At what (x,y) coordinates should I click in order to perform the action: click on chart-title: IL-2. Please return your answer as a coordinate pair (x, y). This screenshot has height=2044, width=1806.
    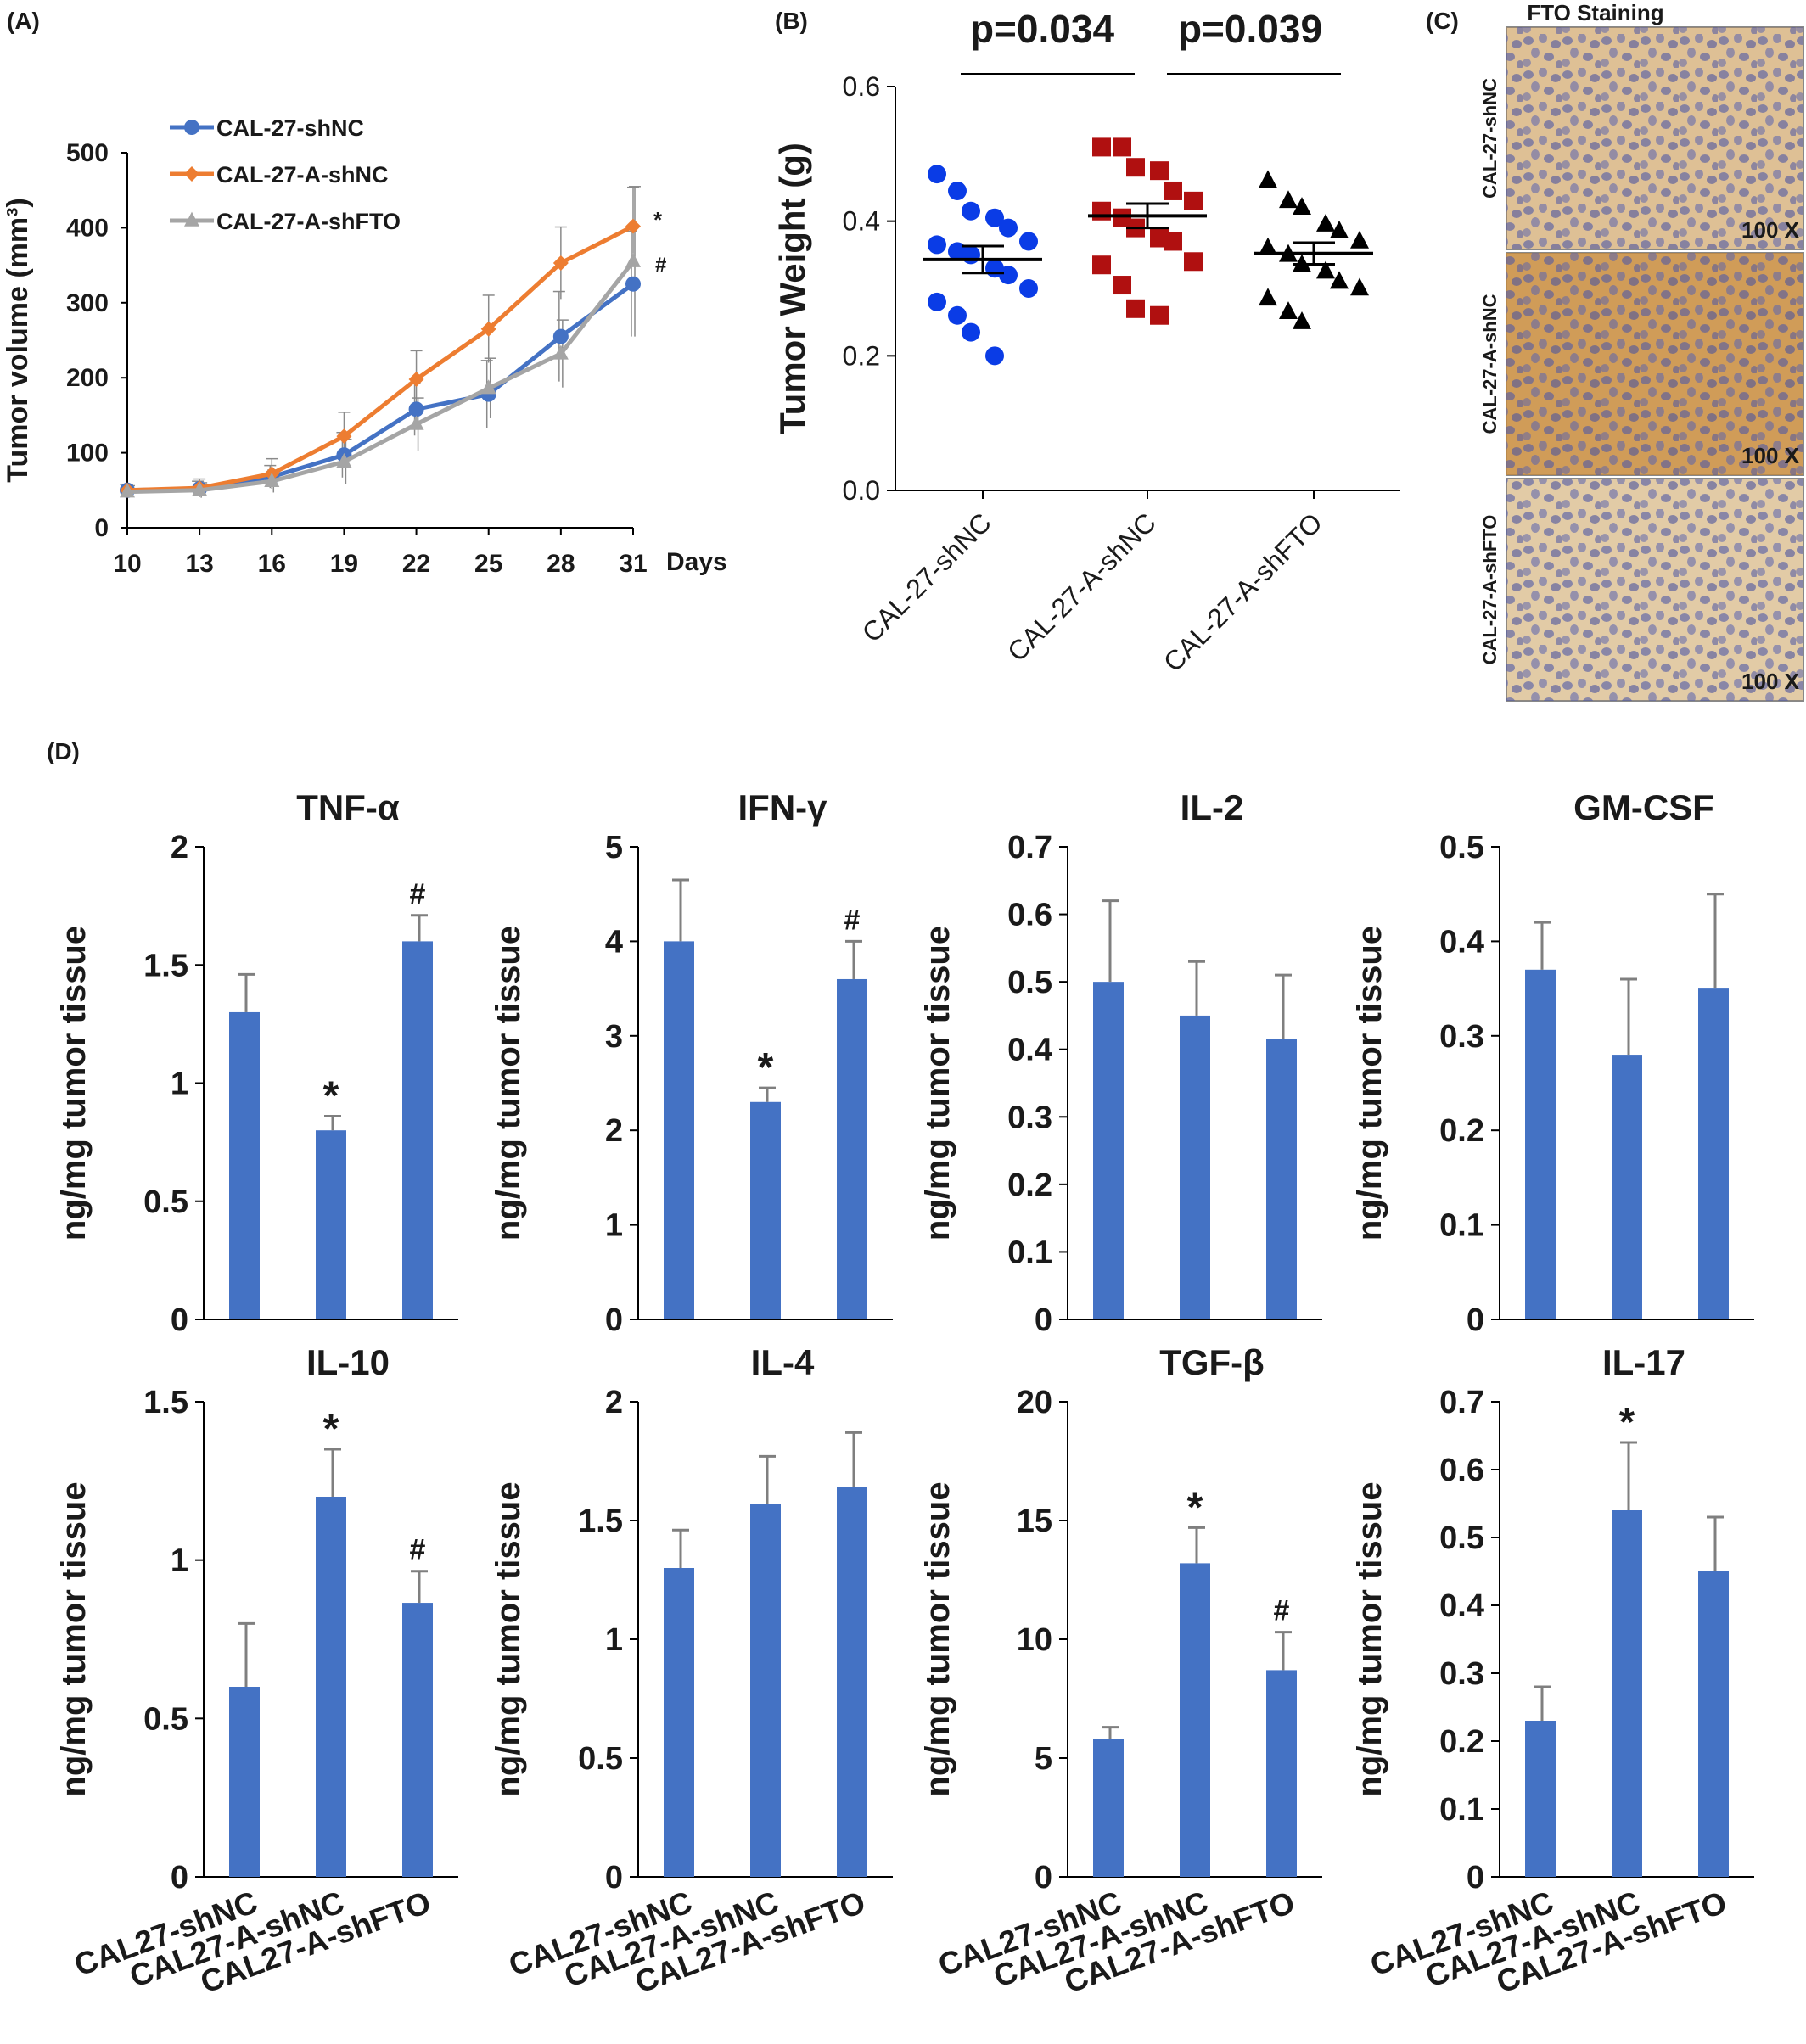
    Looking at the image, I should click on (1212, 807).